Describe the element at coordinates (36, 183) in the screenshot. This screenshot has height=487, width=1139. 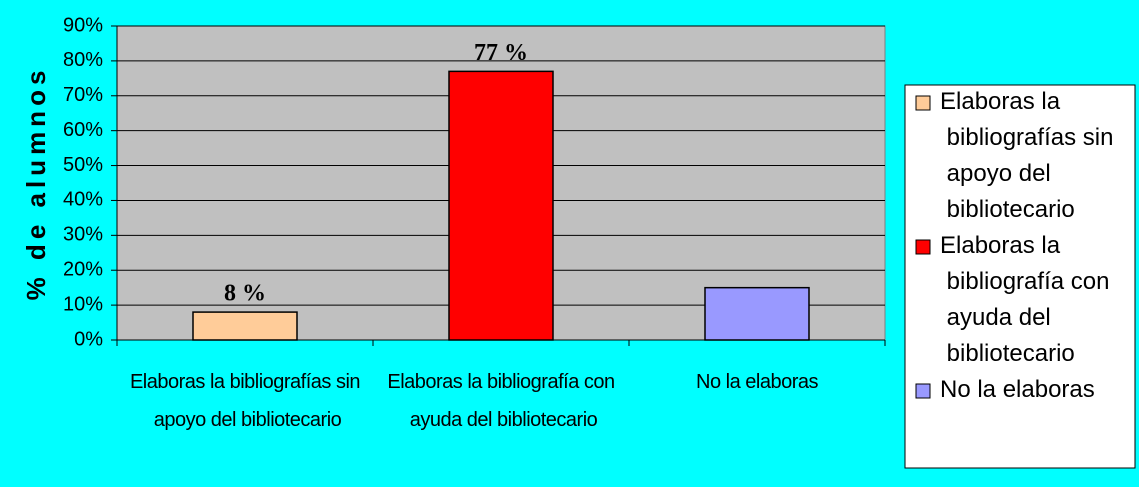
I see `y-axis-title: % de alumnos` at that location.